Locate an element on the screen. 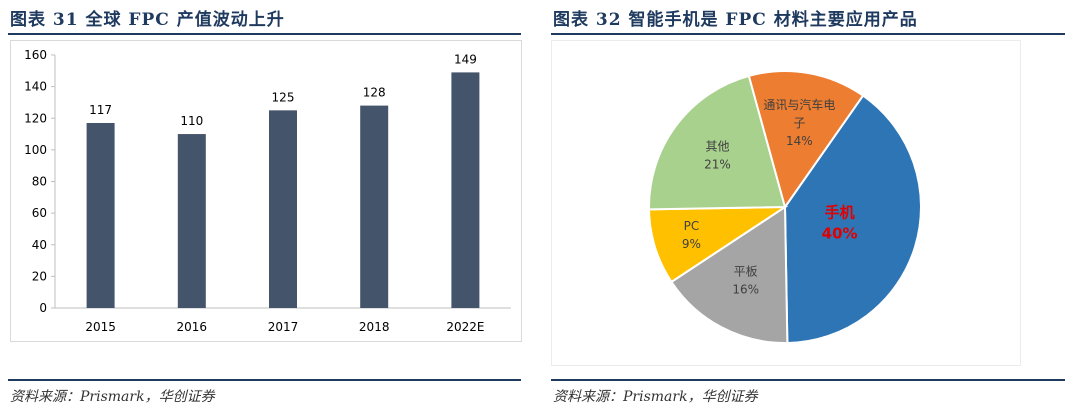  pie-label-平板: 平板 is located at coordinates (746, 272).